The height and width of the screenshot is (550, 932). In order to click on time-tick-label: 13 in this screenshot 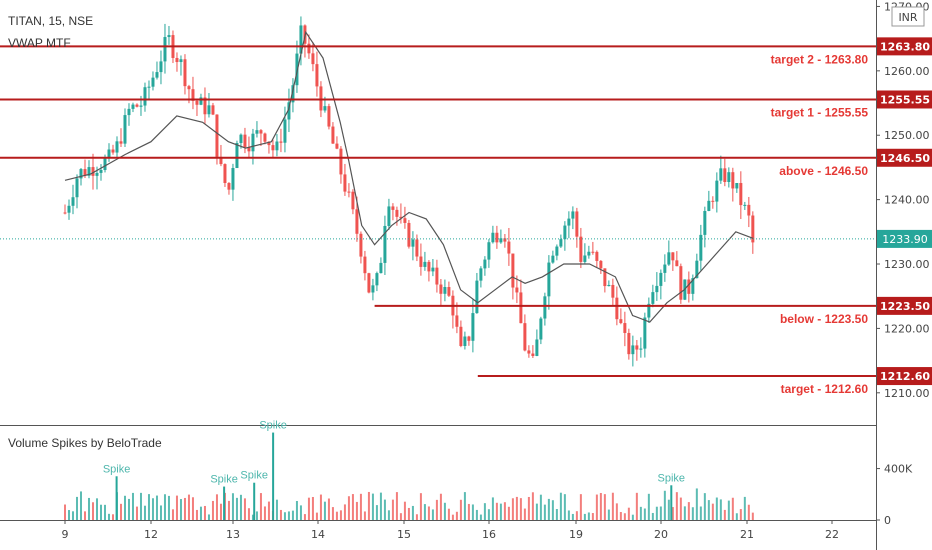, I will do `click(233, 534)`.